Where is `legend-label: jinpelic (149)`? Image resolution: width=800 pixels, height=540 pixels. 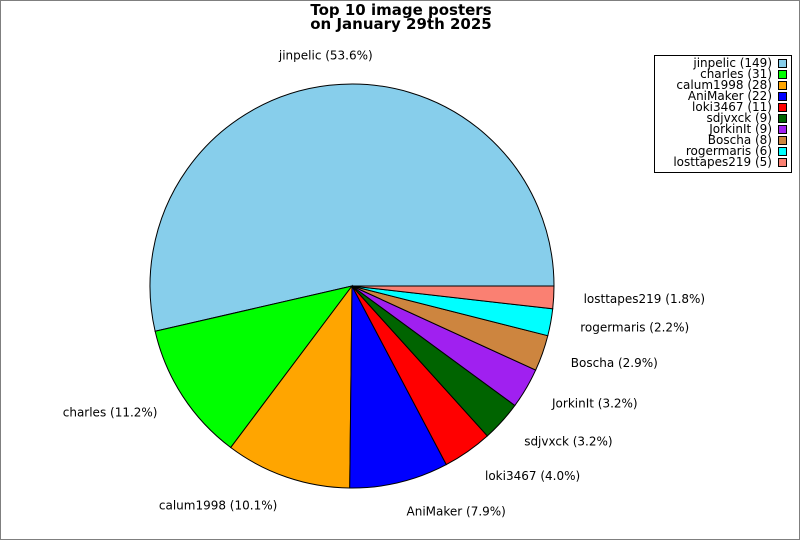 legend-label: jinpelic (149) is located at coordinates (732, 63).